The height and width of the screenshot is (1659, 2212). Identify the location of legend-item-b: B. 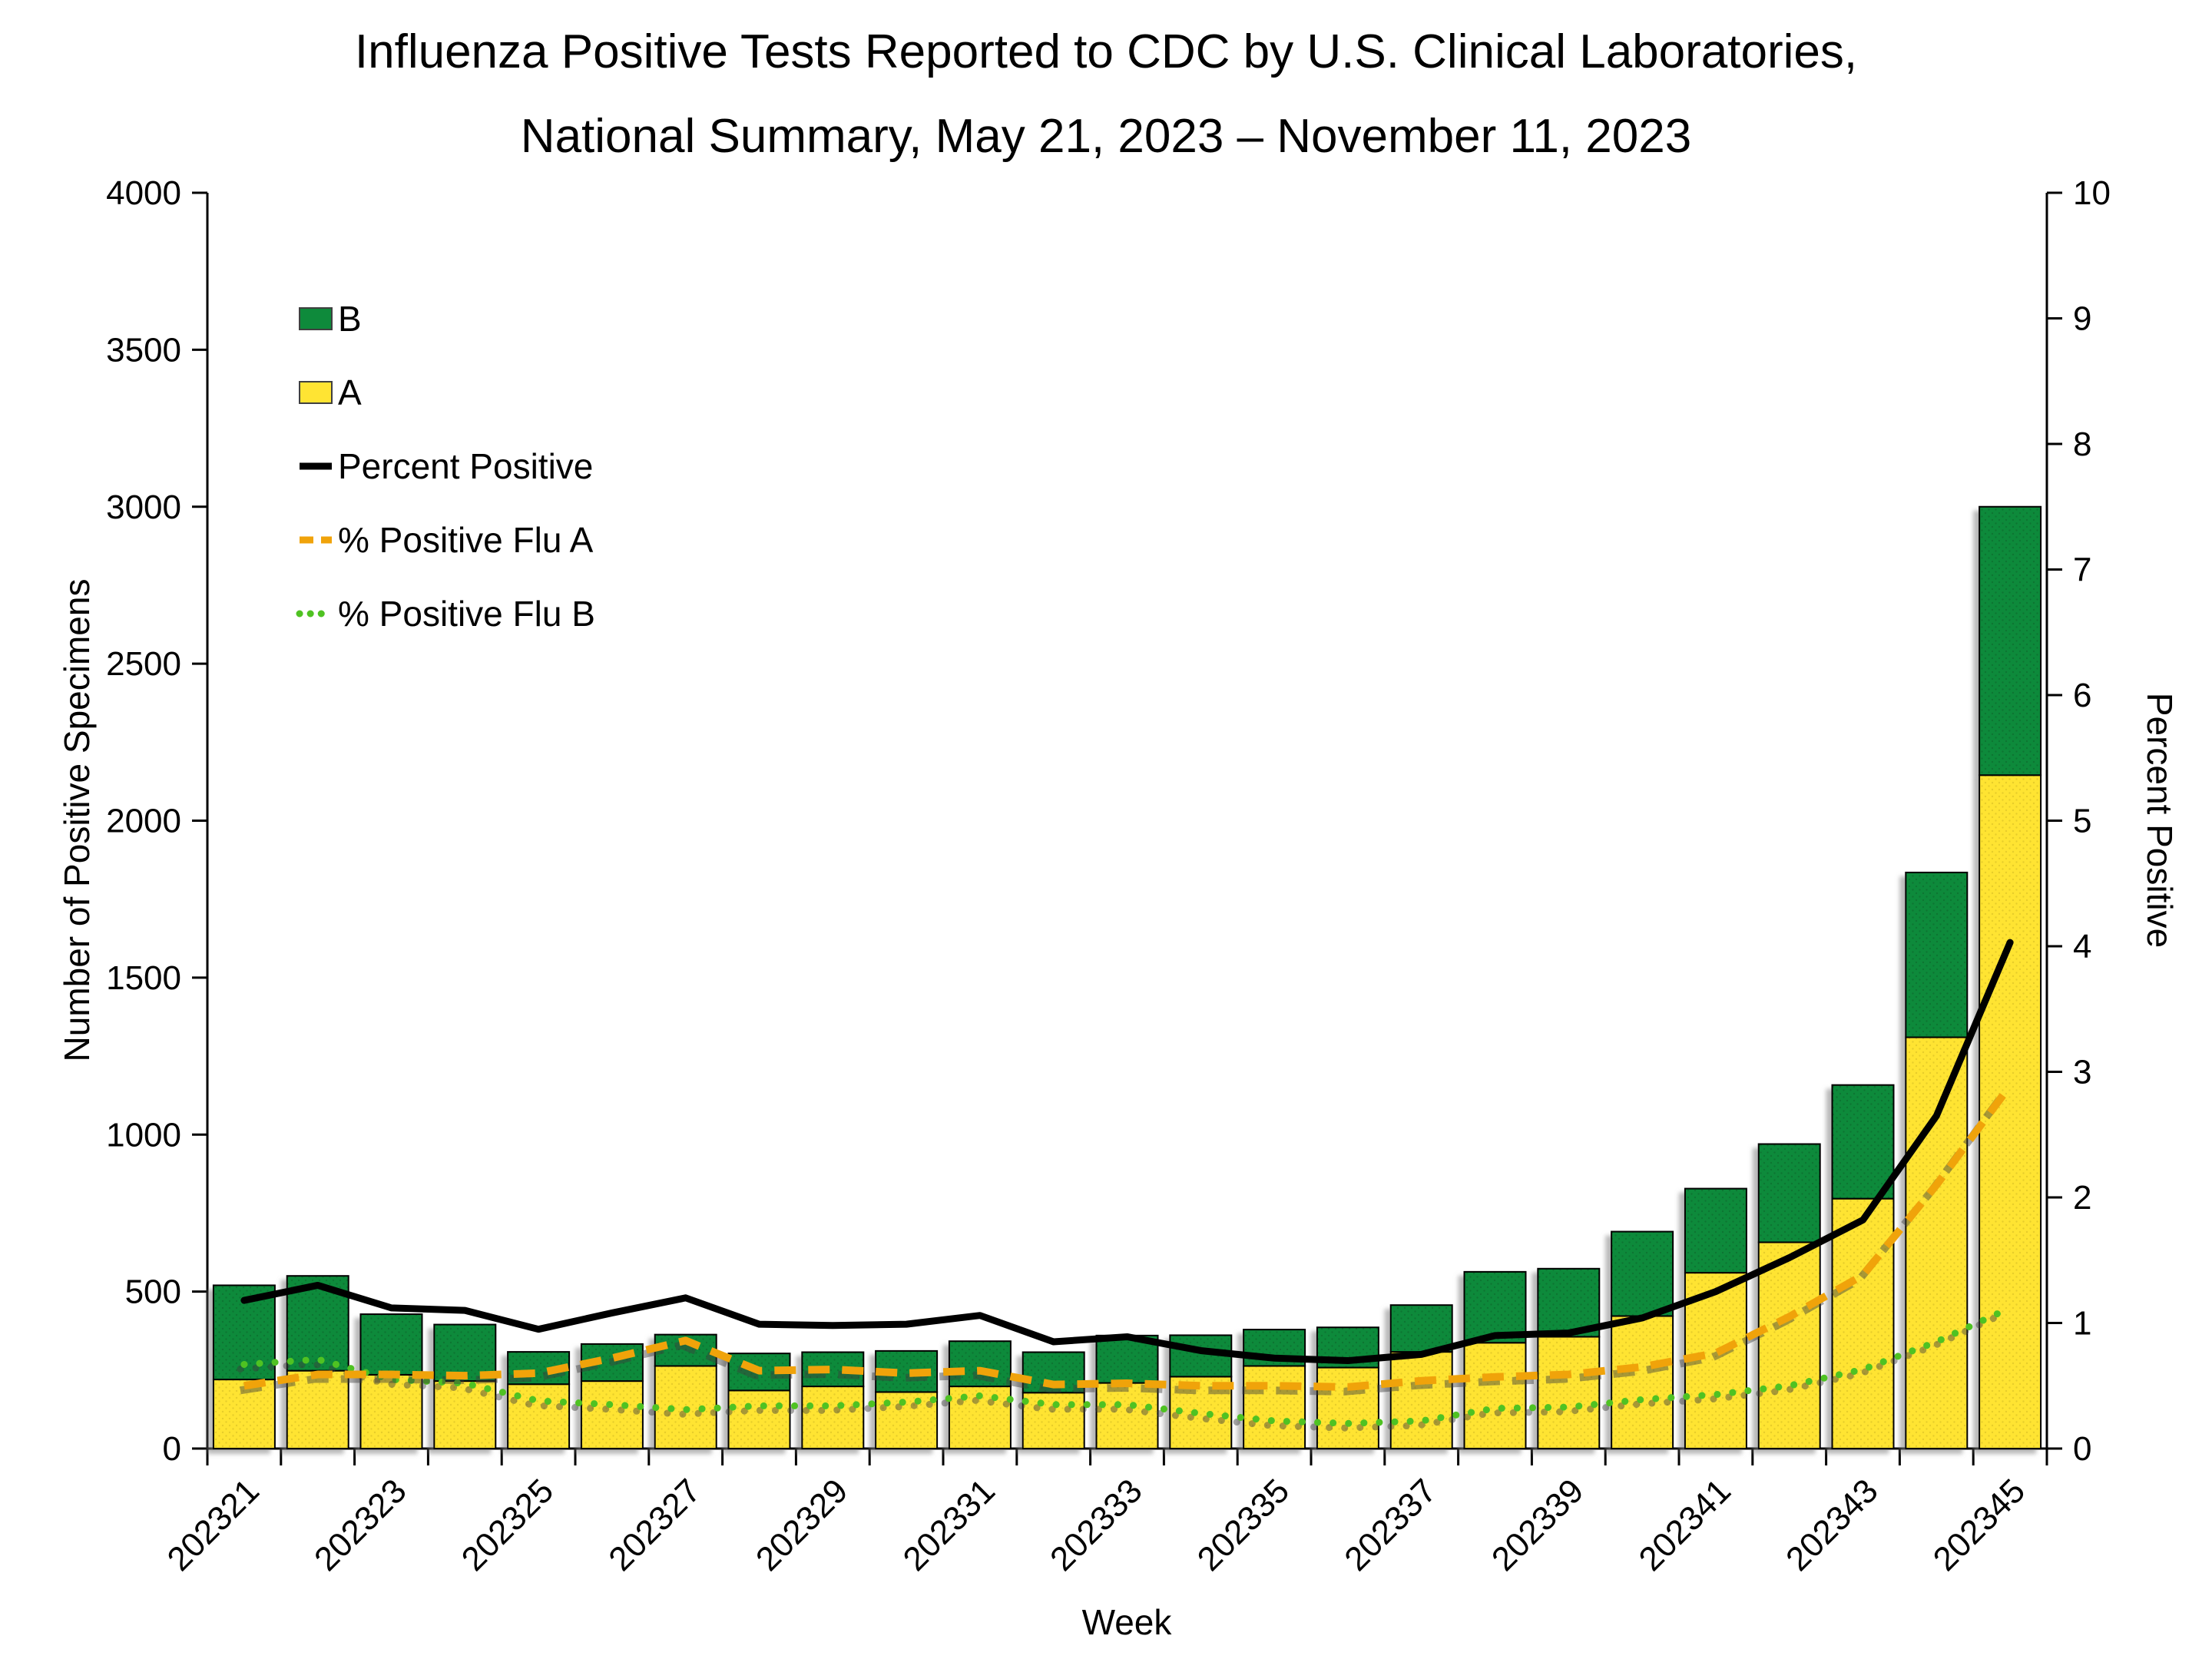
(330, 319).